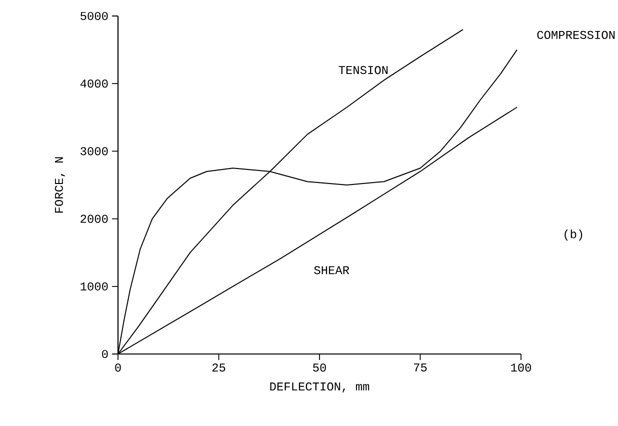 The width and height of the screenshot is (618, 426). I want to click on x-tick-label: 0, so click(118, 367).